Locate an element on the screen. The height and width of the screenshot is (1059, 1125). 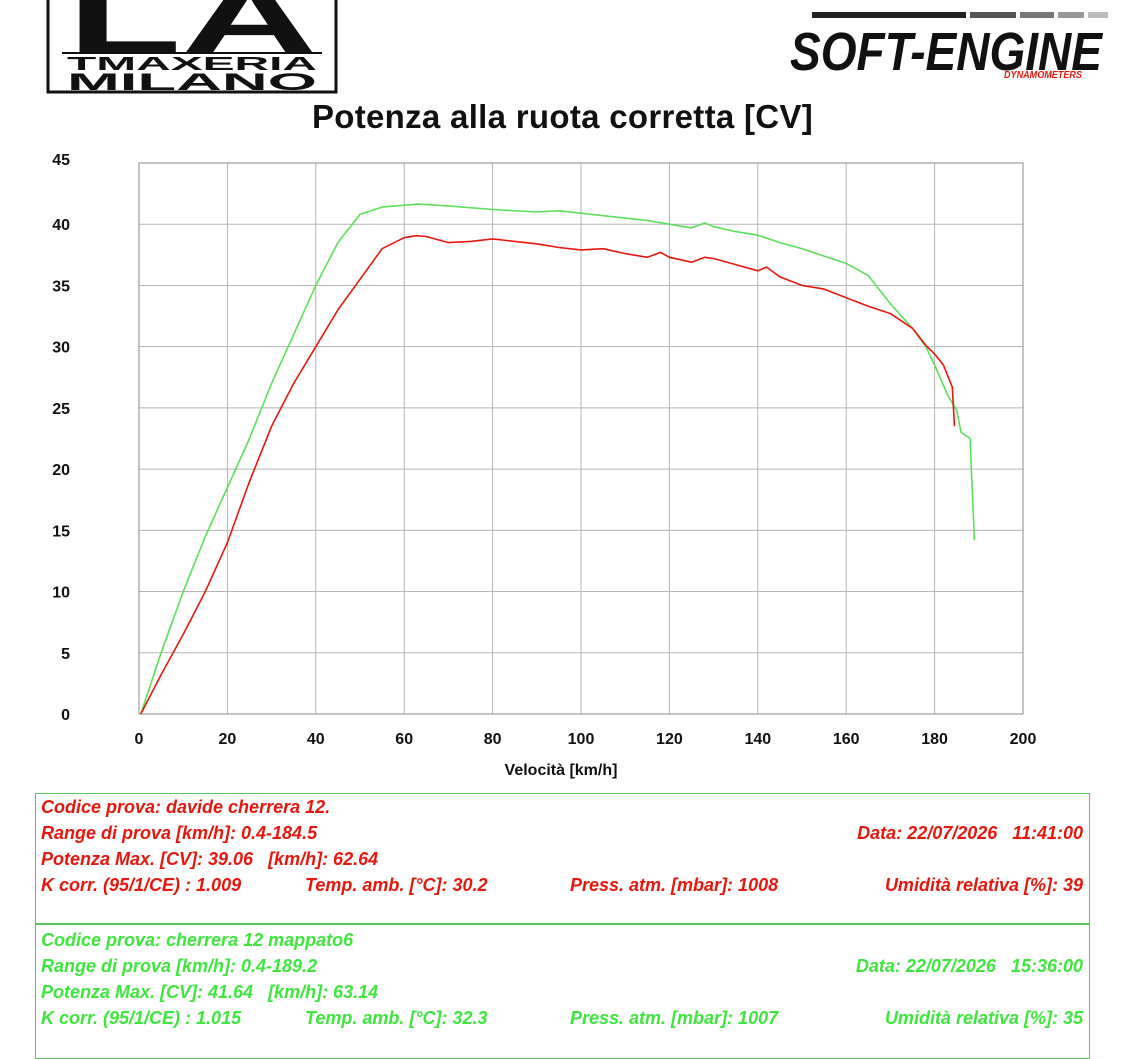
x-axis-label: Velocità [km/h] is located at coordinates (561, 770).